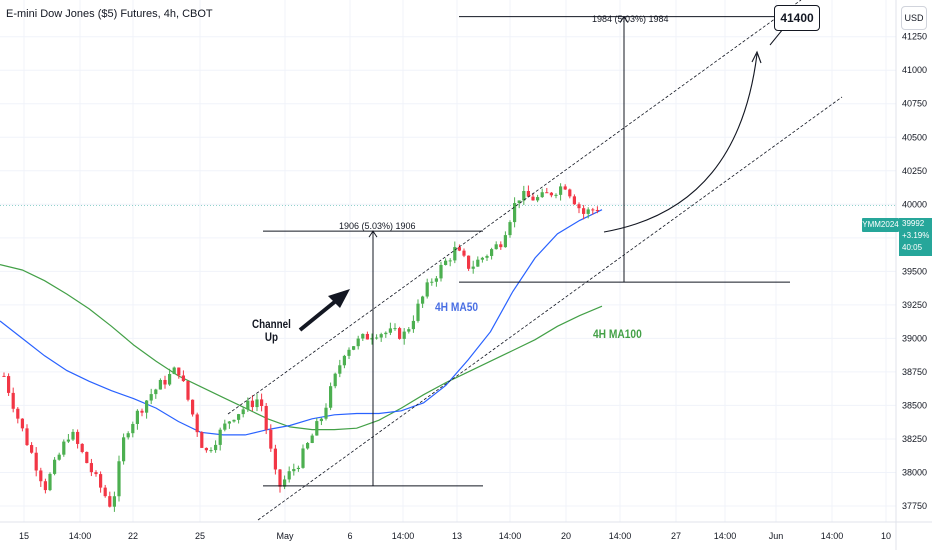  I want to click on last-price: 39992, so click(913, 223).